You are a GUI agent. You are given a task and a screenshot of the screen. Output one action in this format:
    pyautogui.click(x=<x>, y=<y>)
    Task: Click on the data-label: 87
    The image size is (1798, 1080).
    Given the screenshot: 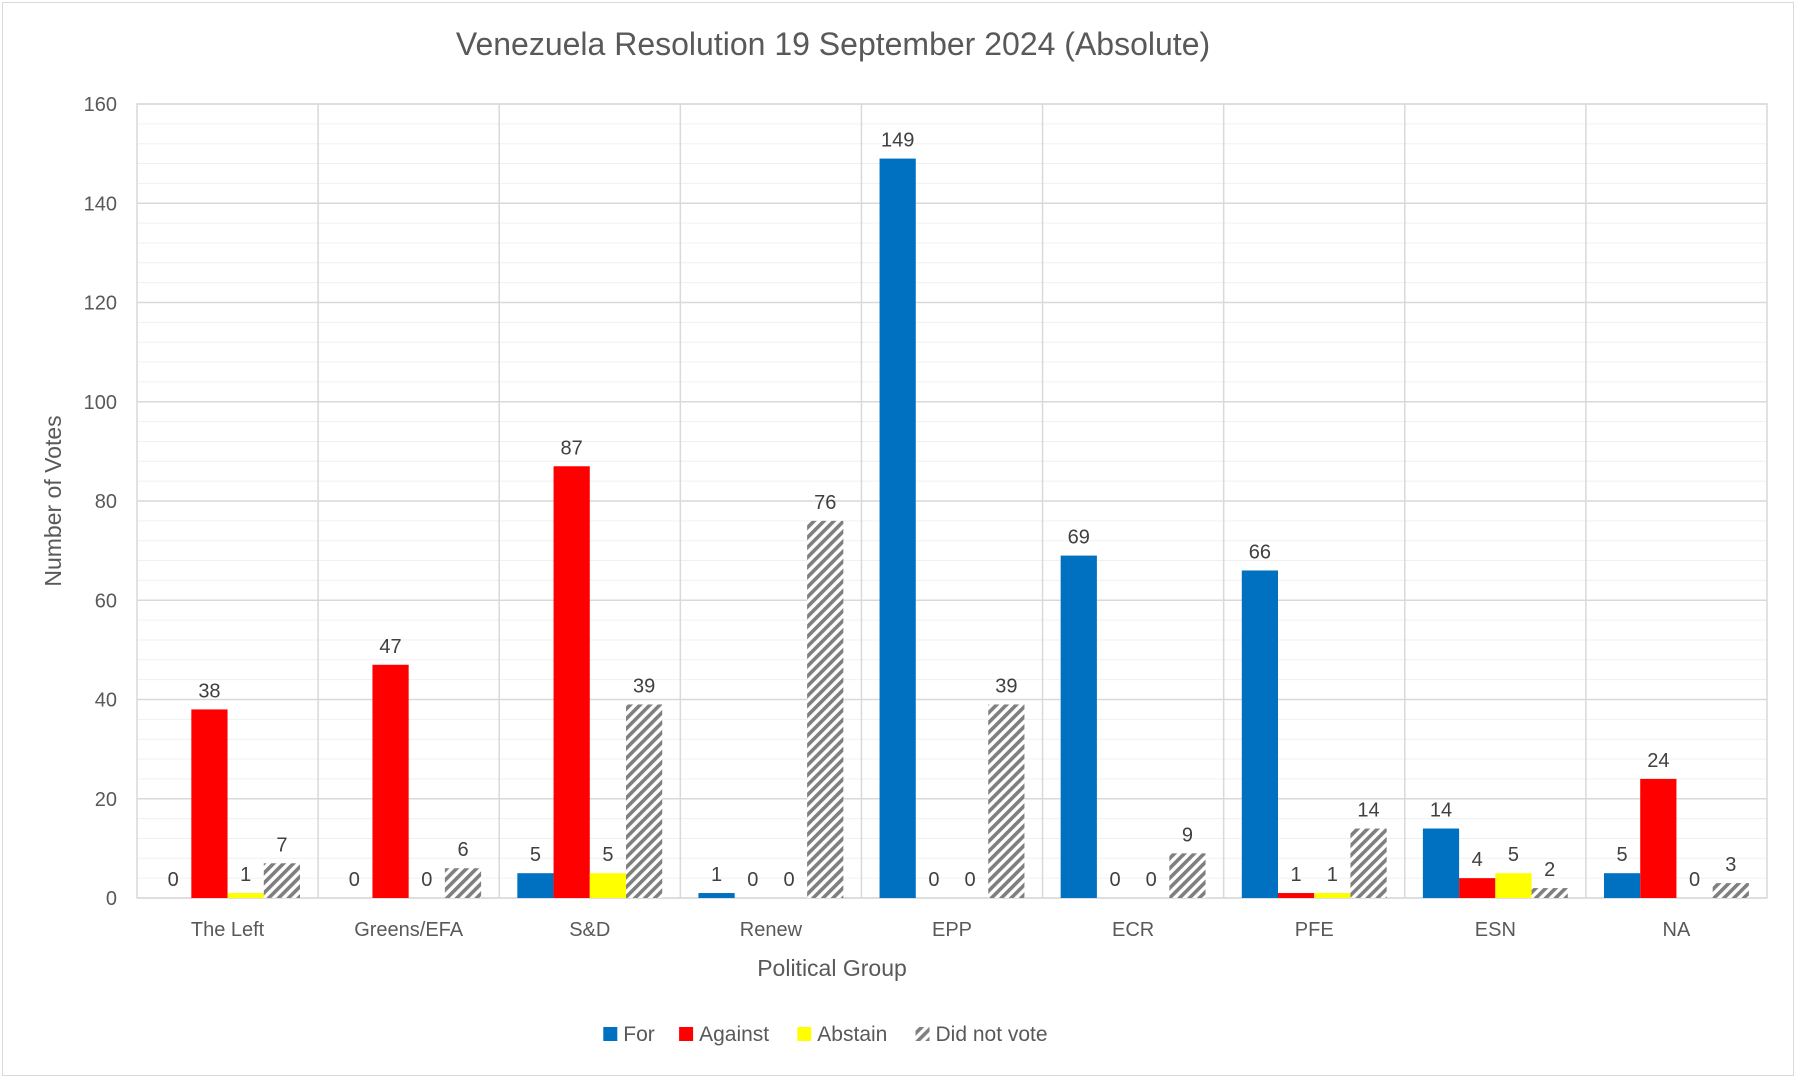 What is the action you would take?
    pyautogui.click(x=572, y=448)
    